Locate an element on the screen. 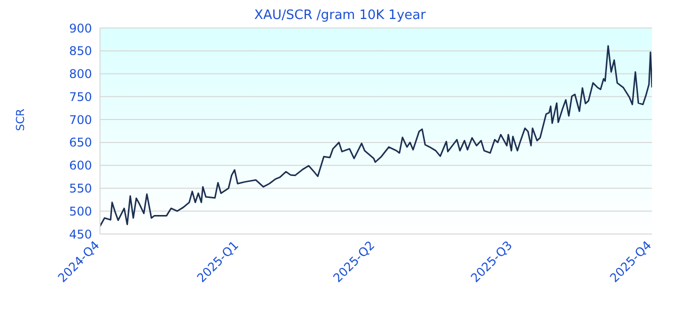 Image resolution: width=680 pixels, height=320 pixels. y-tick-label: 650 is located at coordinates (80, 143).